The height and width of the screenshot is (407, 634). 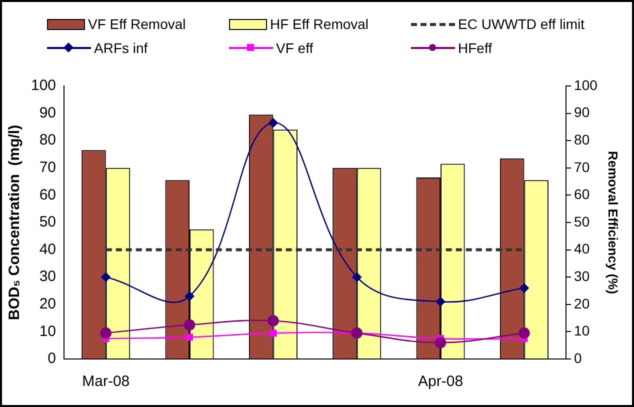 What do you see at coordinates (15, 222) in the screenshot?
I see `y-axis-title: BOD₅ Concentration (mg/l)` at bounding box center [15, 222].